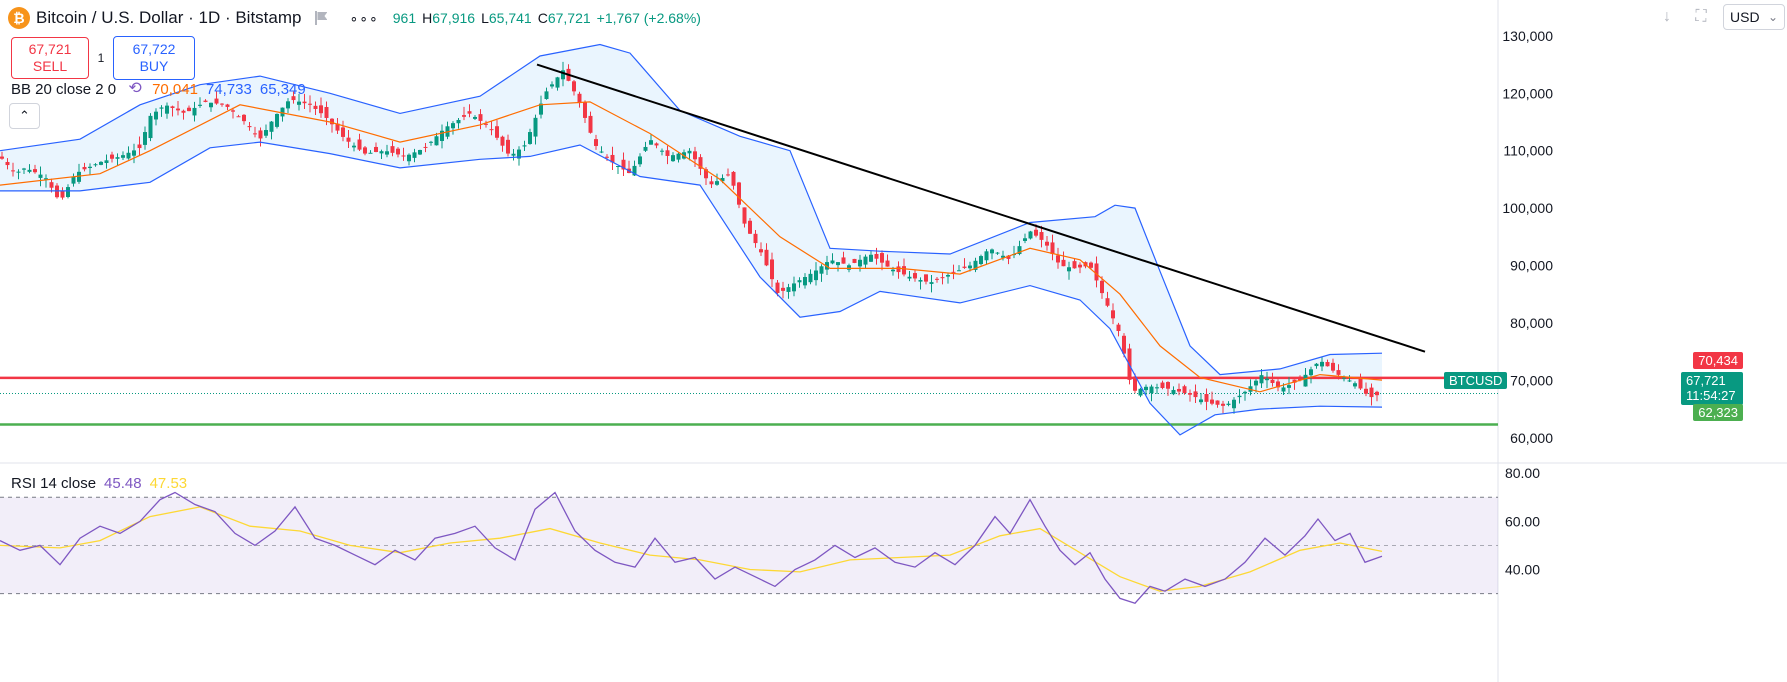 Image resolution: width=1787 pixels, height=682 pixels. What do you see at coordinates (510, 18) in the screenshot?
I see `low-value: 65,741` at bounding box center [510, 18].